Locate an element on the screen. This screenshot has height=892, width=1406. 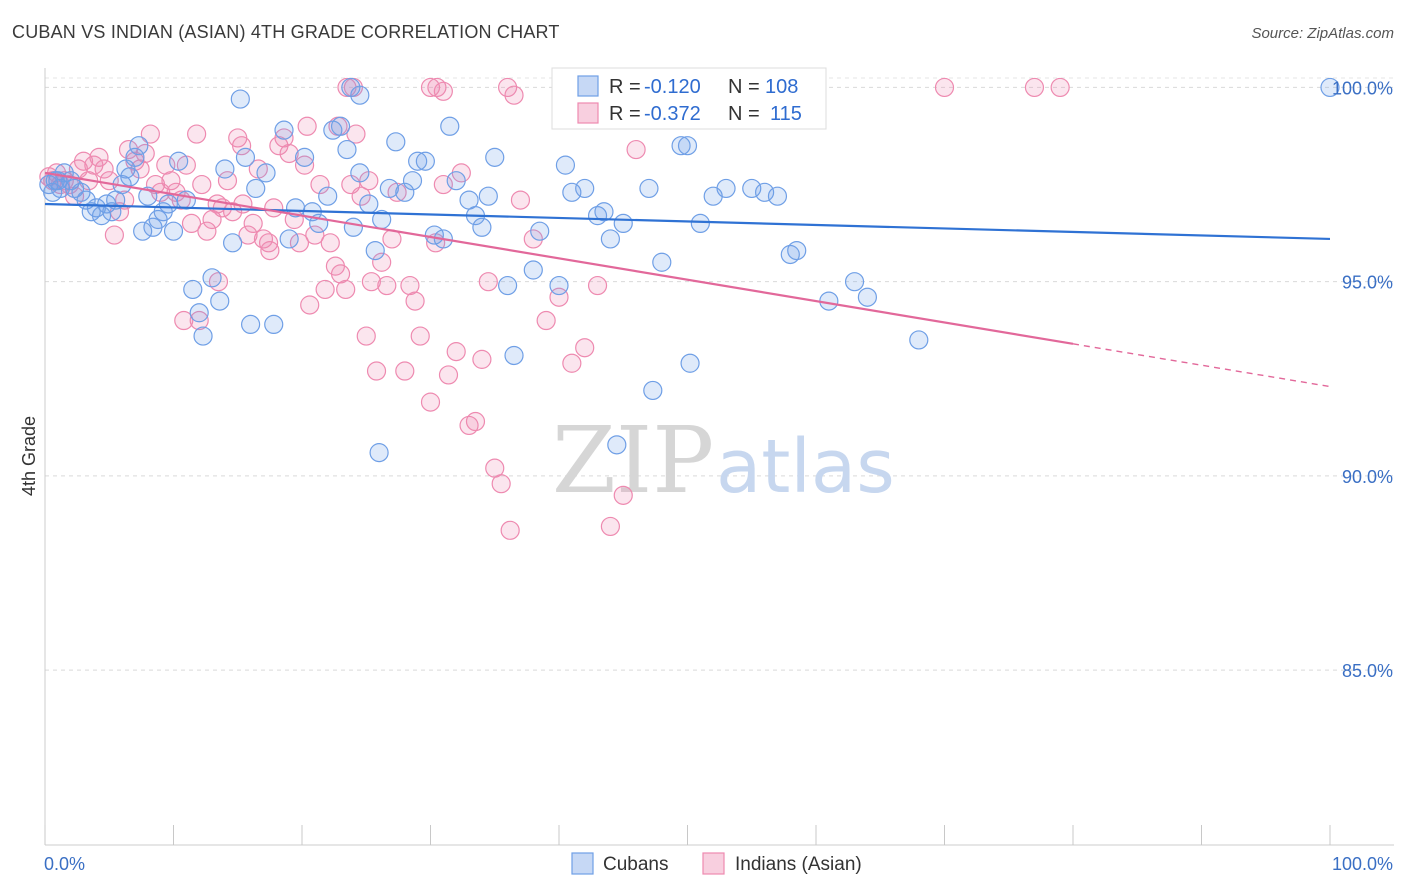
bottom-legend-swatch-indians is located at coordinates (713, 863).